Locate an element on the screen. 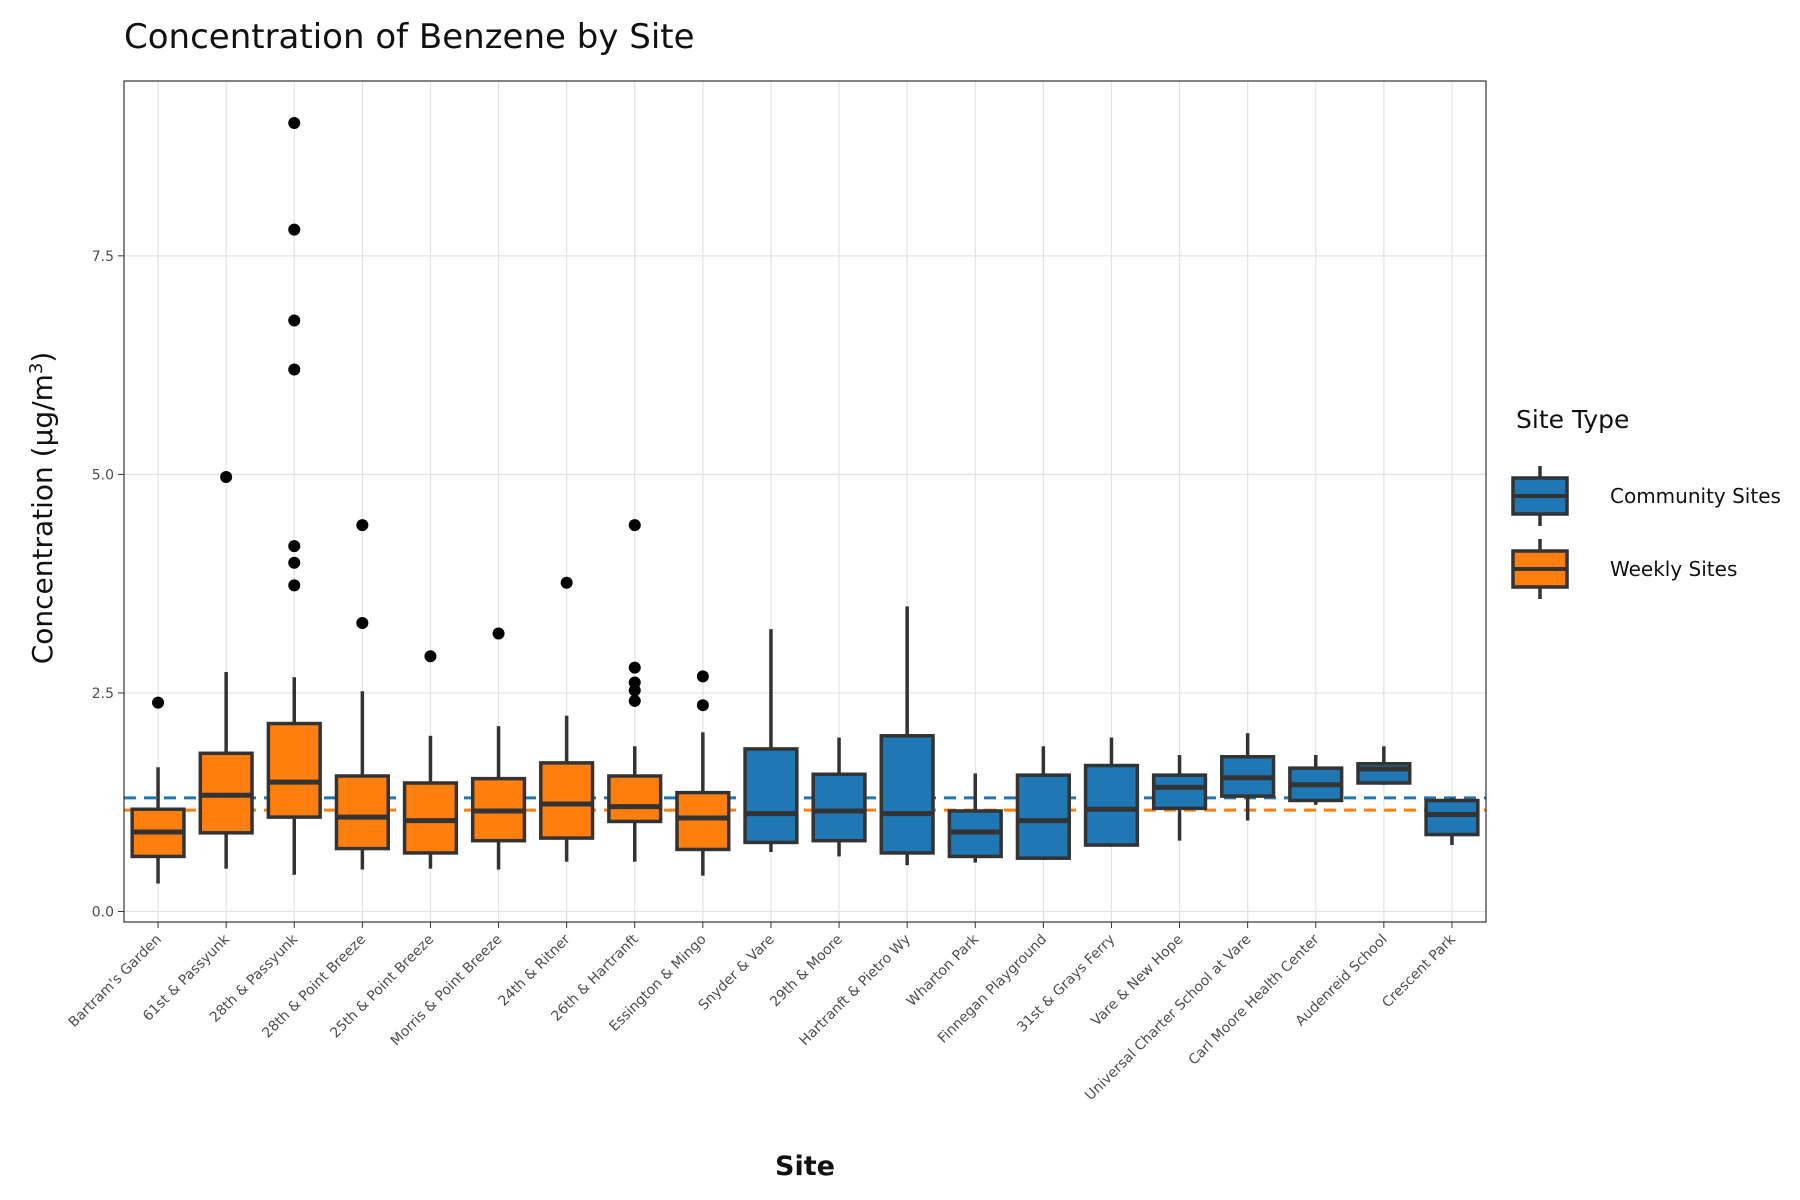 The image size is (1800, 1200). box-wharton-park is located at coordinates (975, 818).